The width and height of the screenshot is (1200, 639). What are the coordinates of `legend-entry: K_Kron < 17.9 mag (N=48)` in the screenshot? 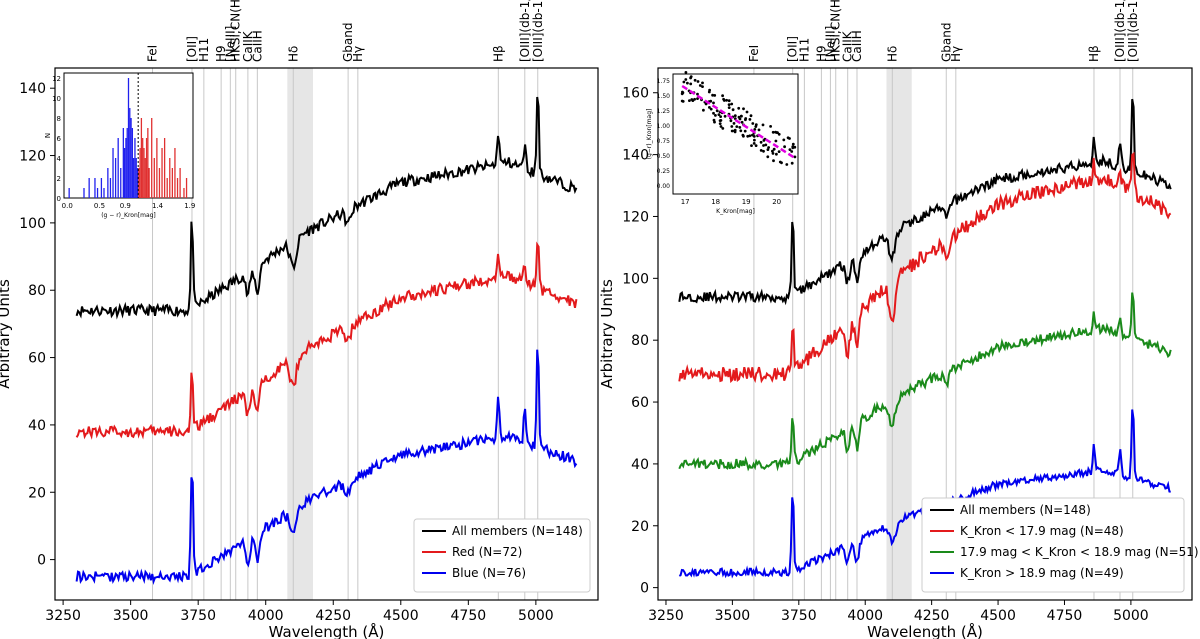 It's located at (1042, 531).